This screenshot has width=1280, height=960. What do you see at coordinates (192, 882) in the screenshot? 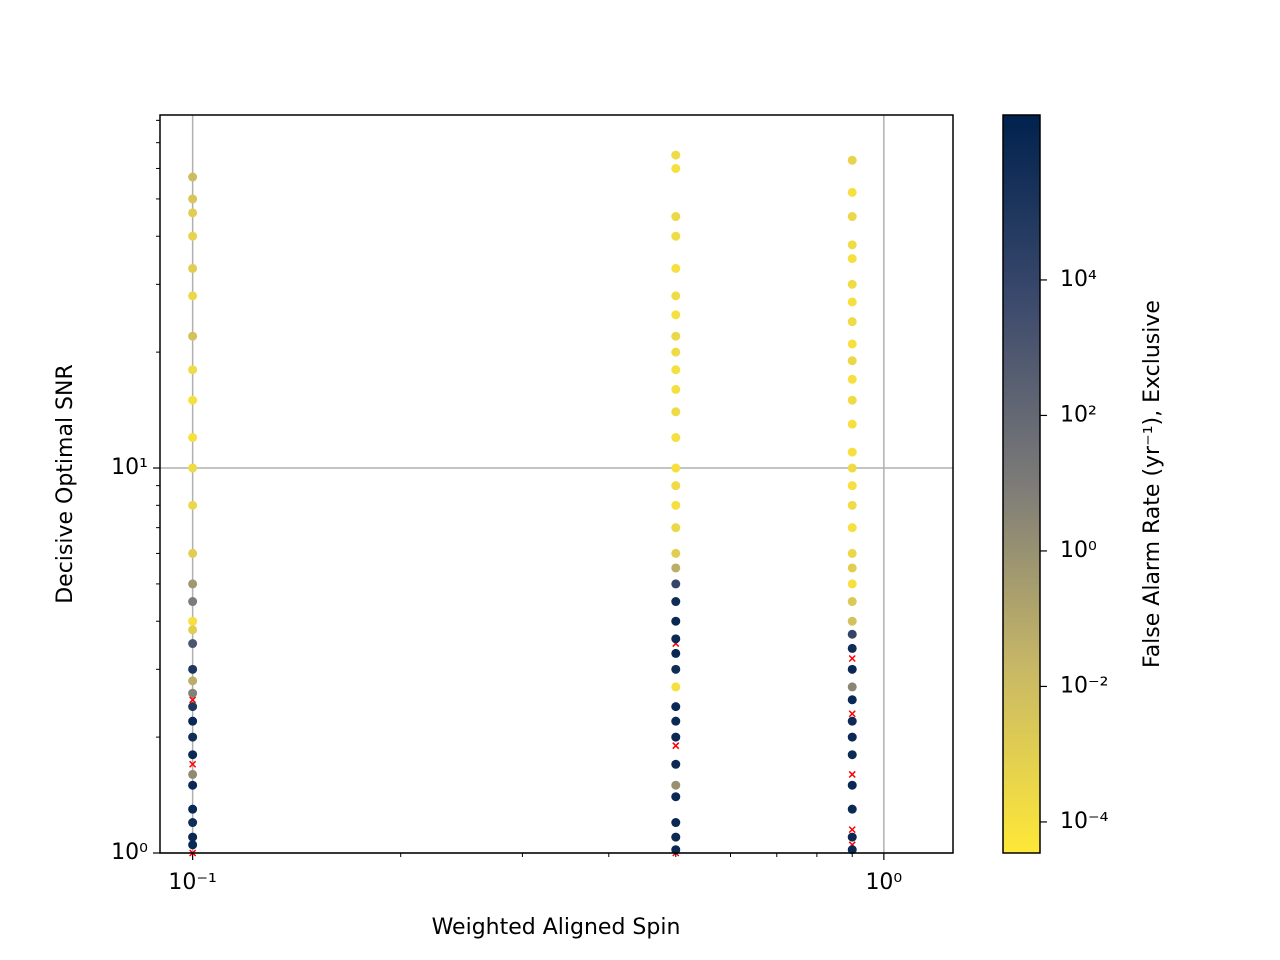
I see `x-tick-label: 10⁻¹` at bounding box center [192, 882].